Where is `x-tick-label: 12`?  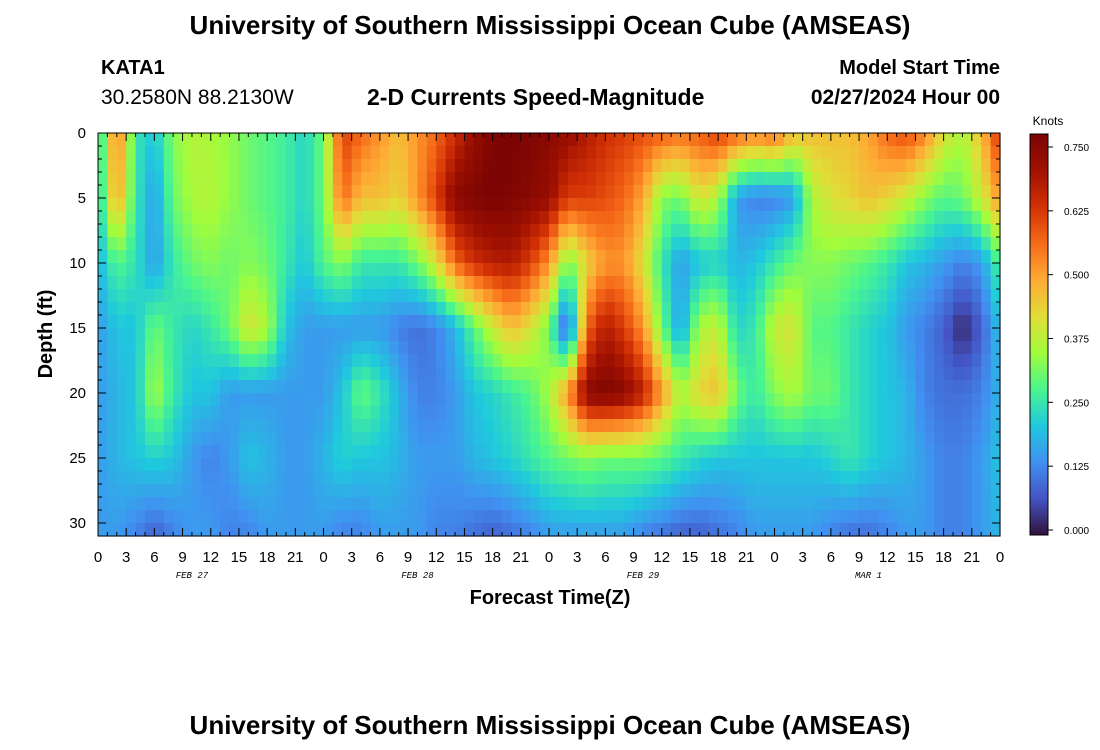 x-tick-label: 12 is located at coordinates (661, 557).